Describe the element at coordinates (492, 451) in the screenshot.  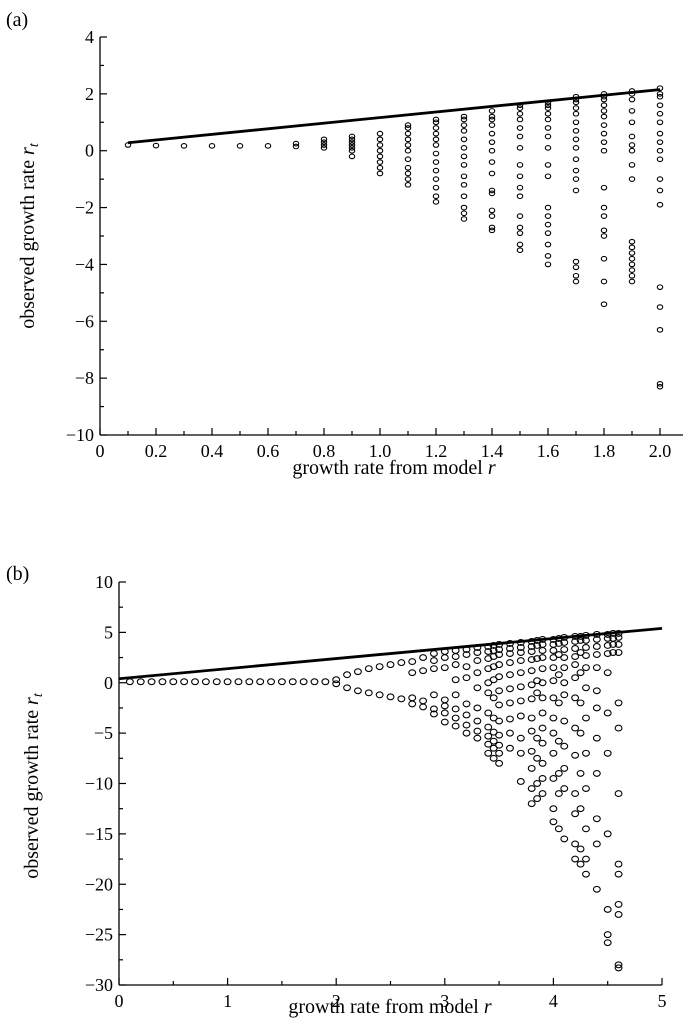
I see `x-tick-label-a: 1.4` at that location.